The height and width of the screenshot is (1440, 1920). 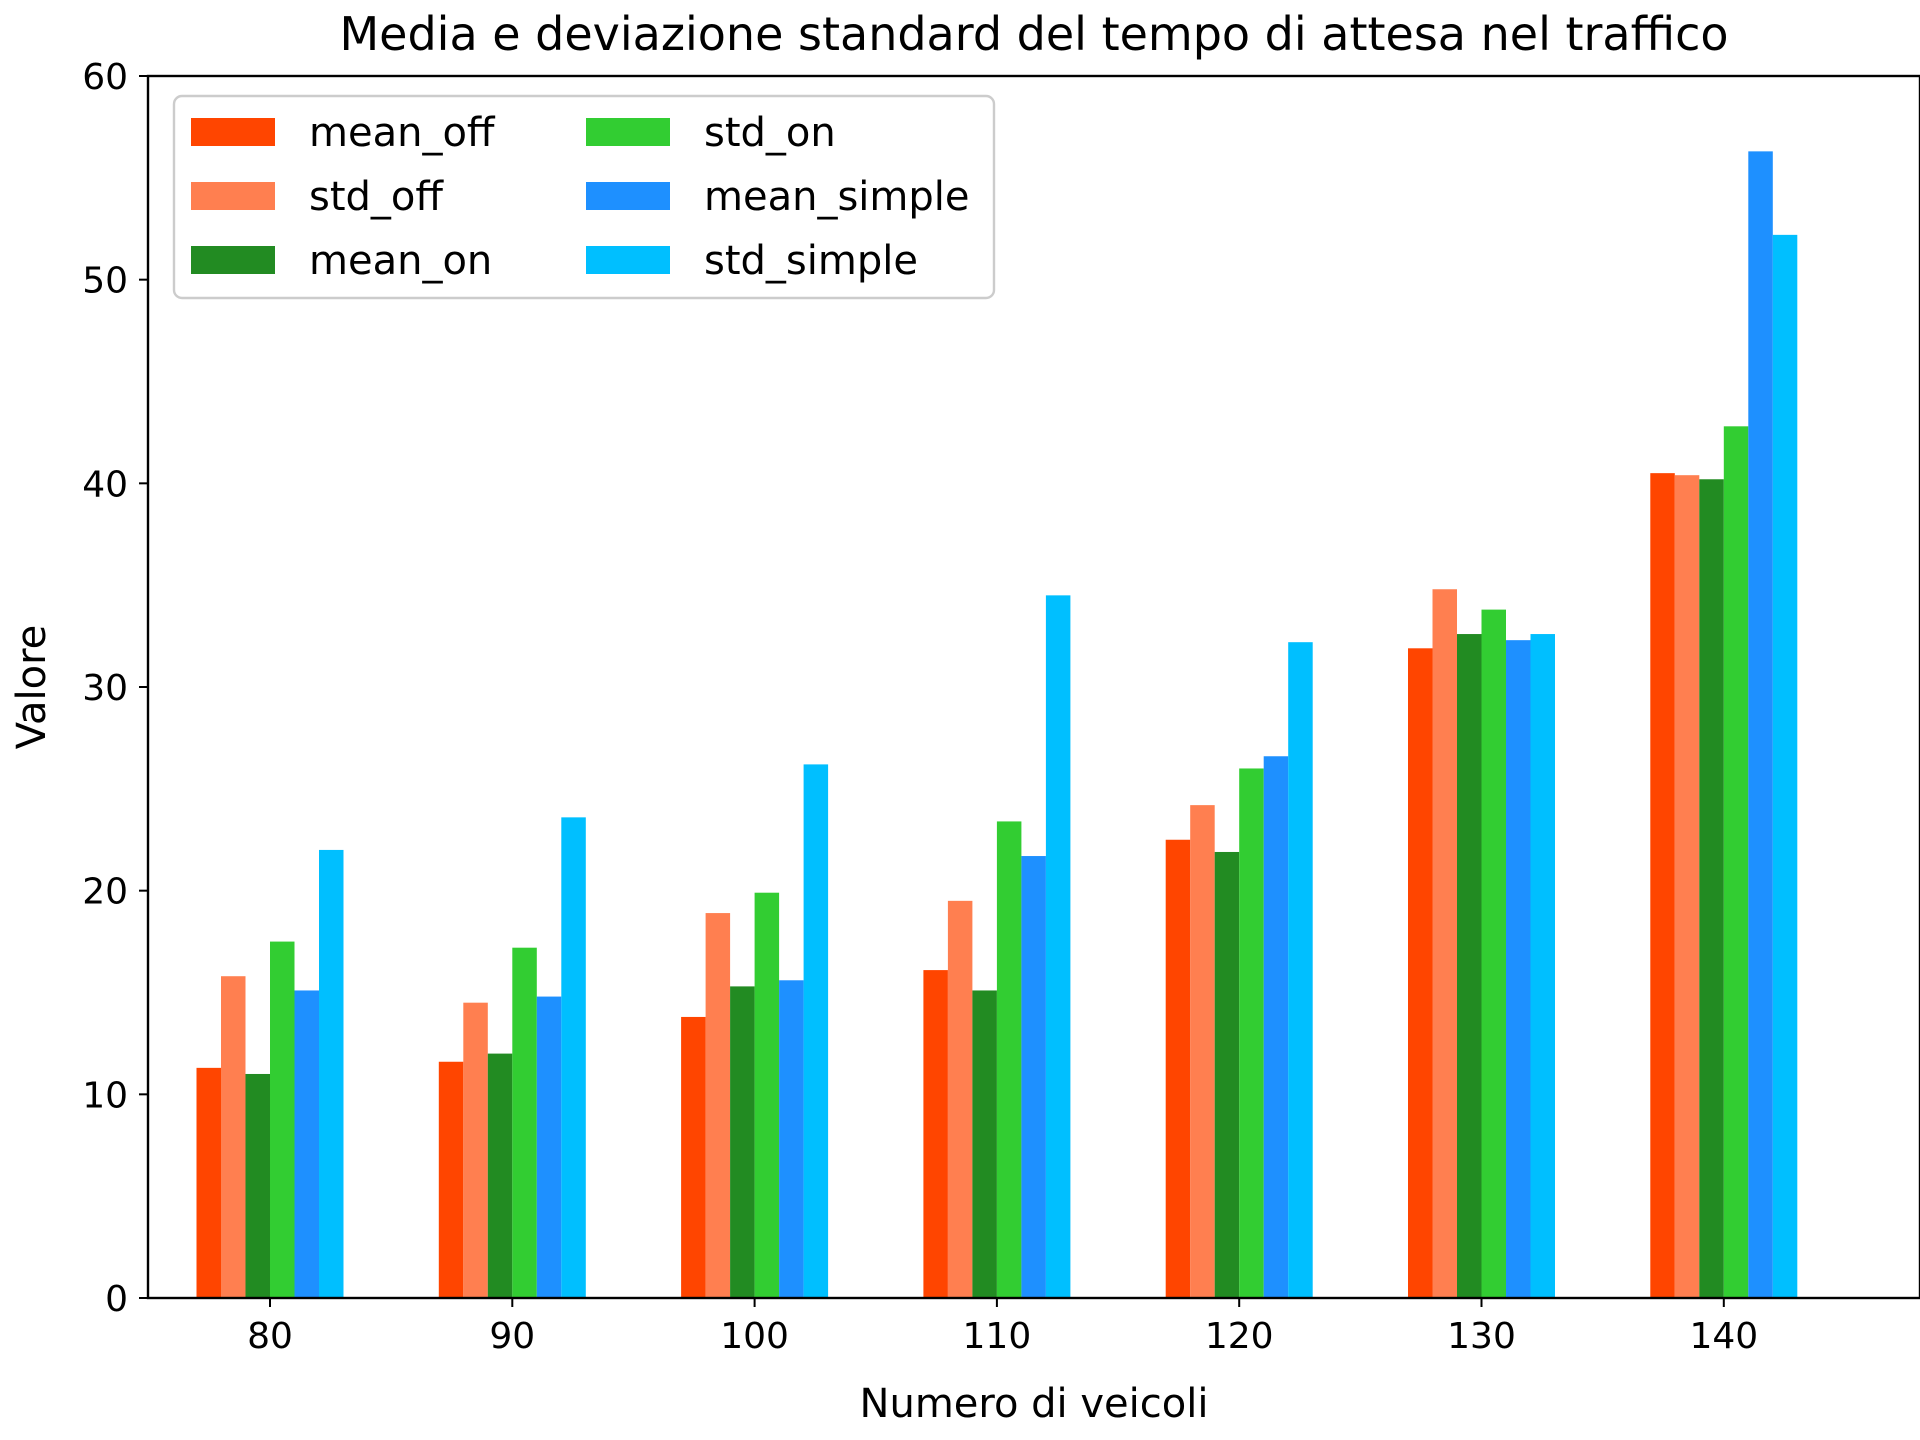 I want to click on x-tick-label: 100, so click(x=754, y=1336).